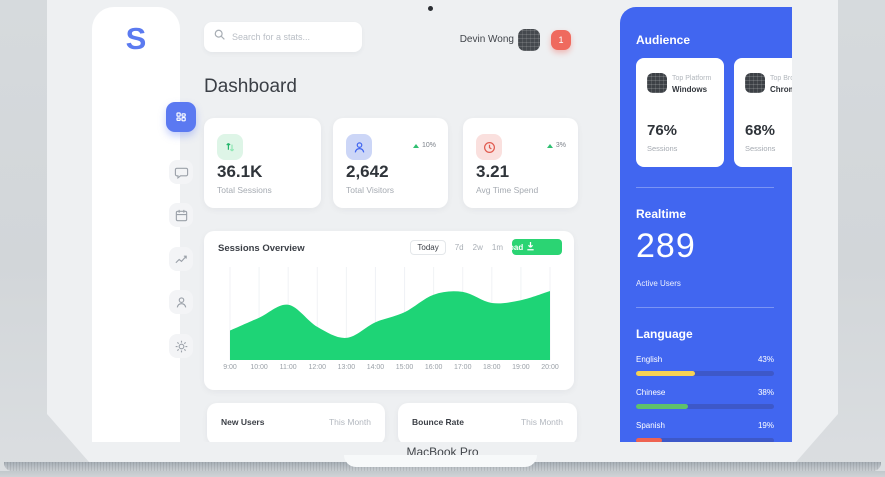 The width and height of the screenshot is (885, 477). Describe the element at coordinates (492, 367) in the screenshot. I see `x-tick-label: 18:00` at that location.